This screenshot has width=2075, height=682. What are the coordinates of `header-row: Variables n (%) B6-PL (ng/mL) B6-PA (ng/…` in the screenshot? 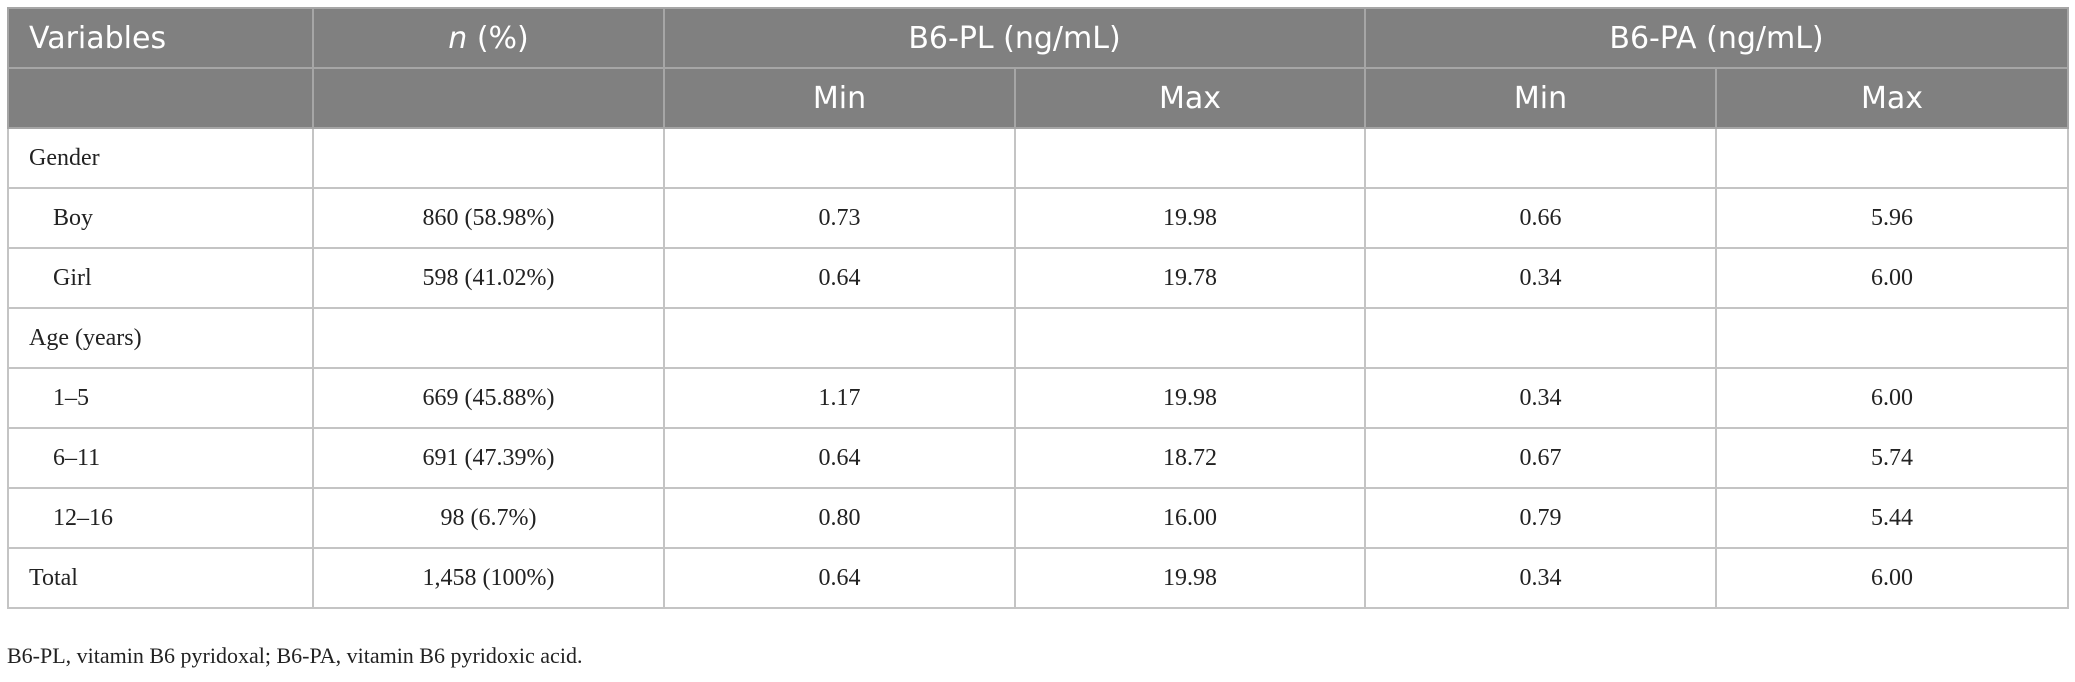 It's located at (1038, 38).